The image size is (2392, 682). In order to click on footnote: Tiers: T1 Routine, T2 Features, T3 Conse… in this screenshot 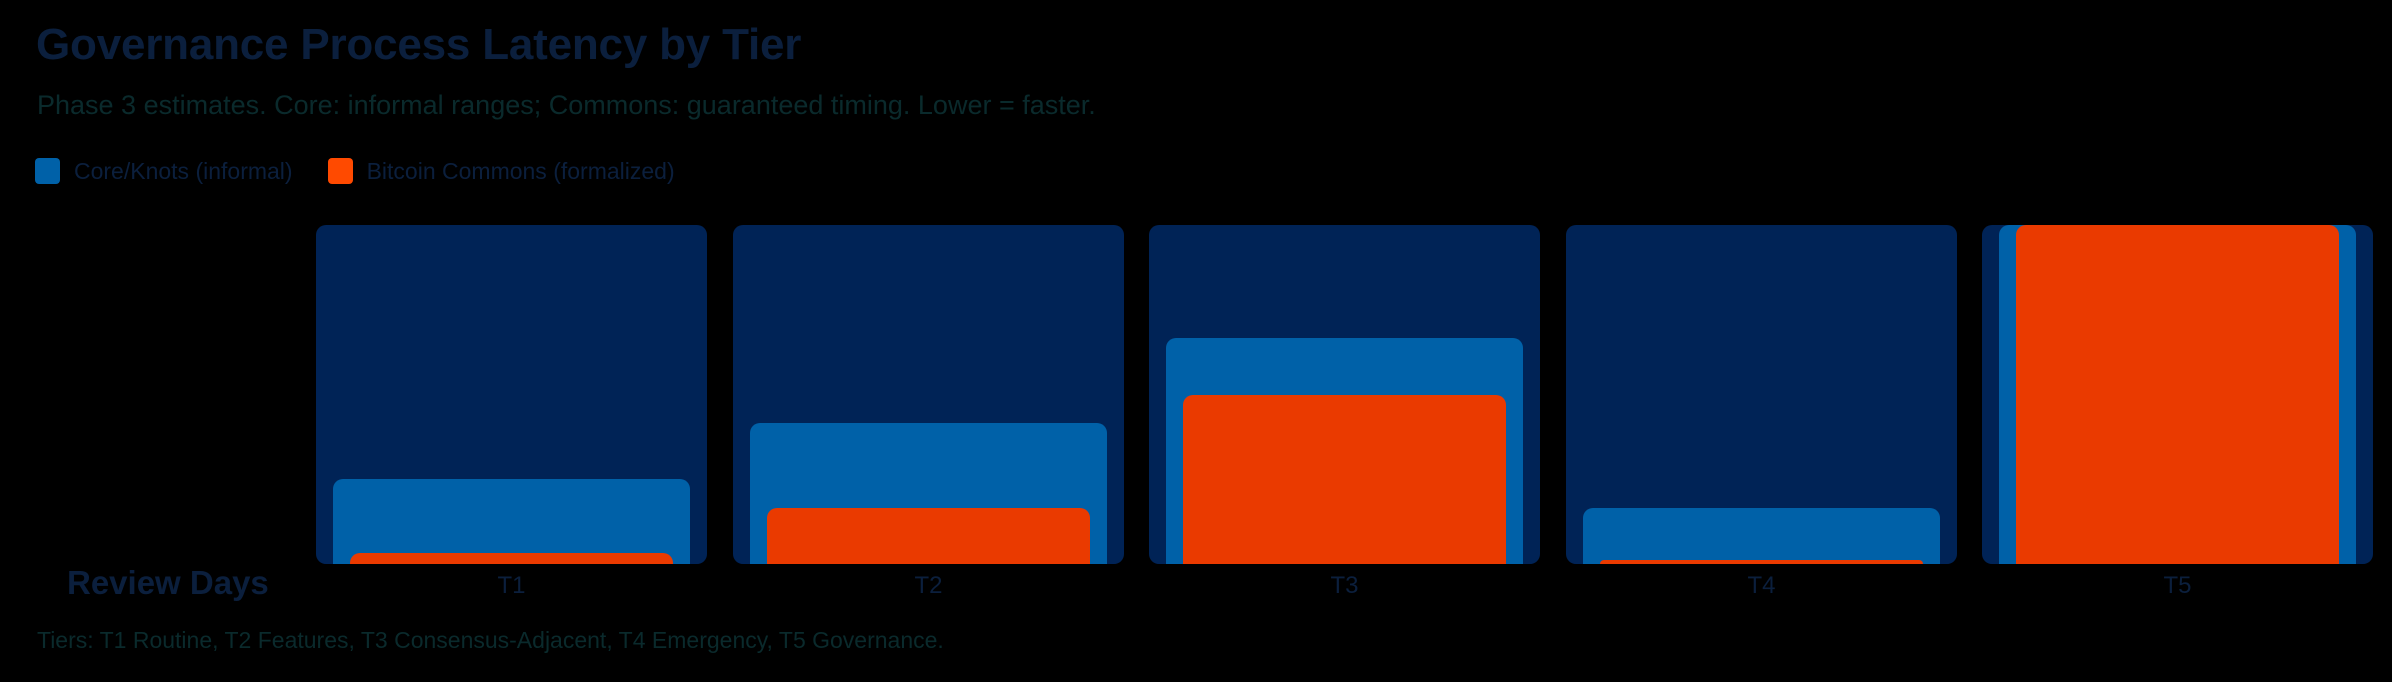, I will do `click(490, 640)`.